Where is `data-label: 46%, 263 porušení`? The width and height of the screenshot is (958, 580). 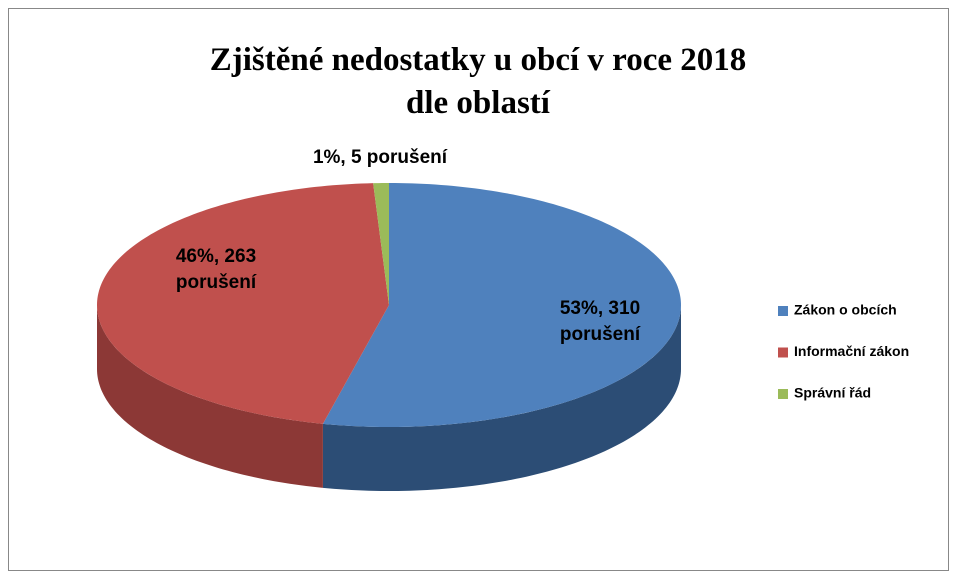 data-label: 46%, 263 porušení is located at coordinates (216, 269).